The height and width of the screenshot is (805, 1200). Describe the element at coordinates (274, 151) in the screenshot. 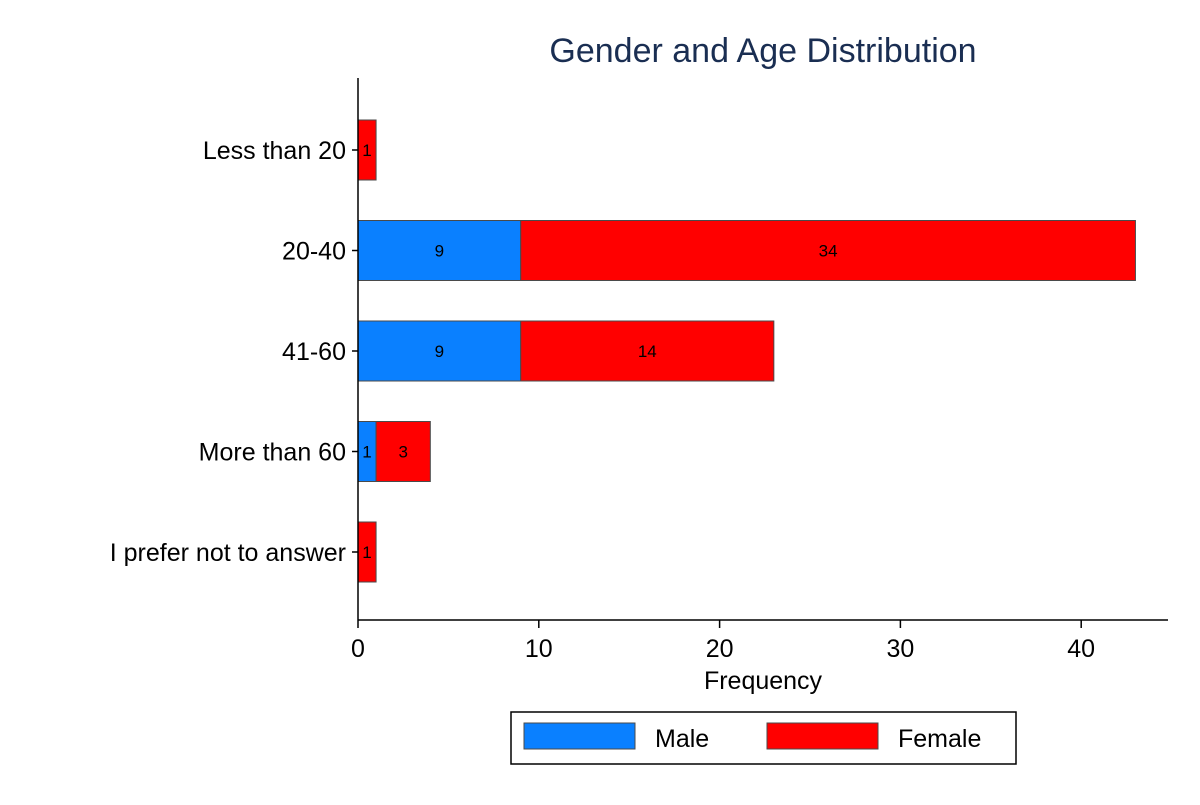

I see `y-tick-label: Less than 20` at that location.